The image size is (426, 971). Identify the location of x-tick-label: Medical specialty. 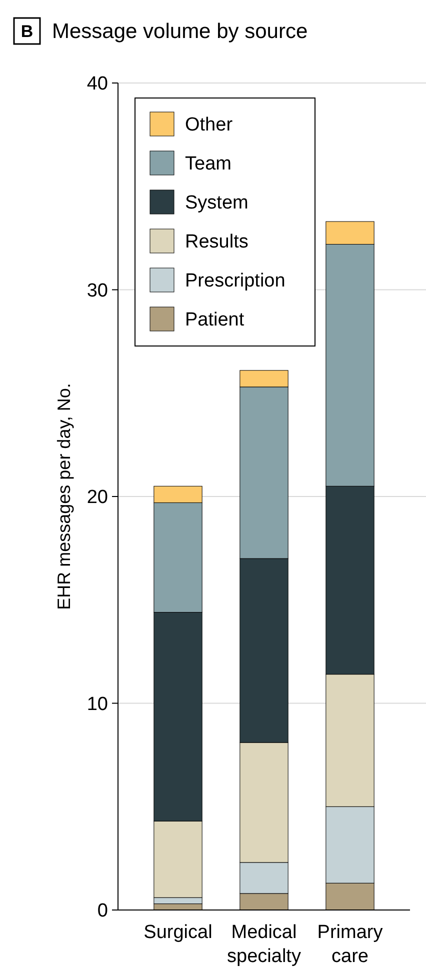
(264, 944).